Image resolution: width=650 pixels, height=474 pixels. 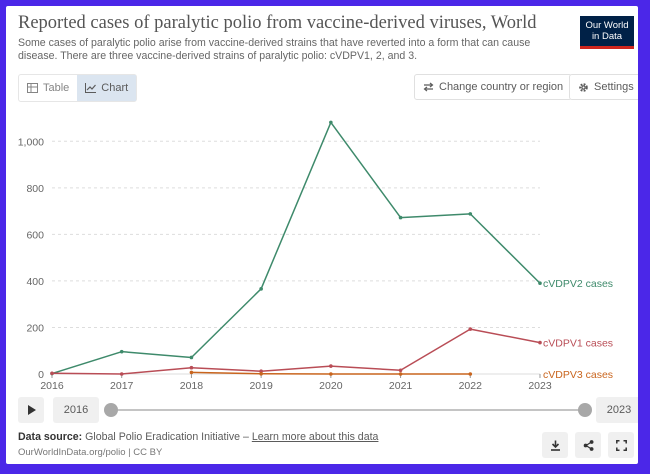 What do you see at coordinates (167, 437) in the screenshot?
I see `data-source-text: Global Polio Eradication Initiative –` at bounding box center [167, 437].